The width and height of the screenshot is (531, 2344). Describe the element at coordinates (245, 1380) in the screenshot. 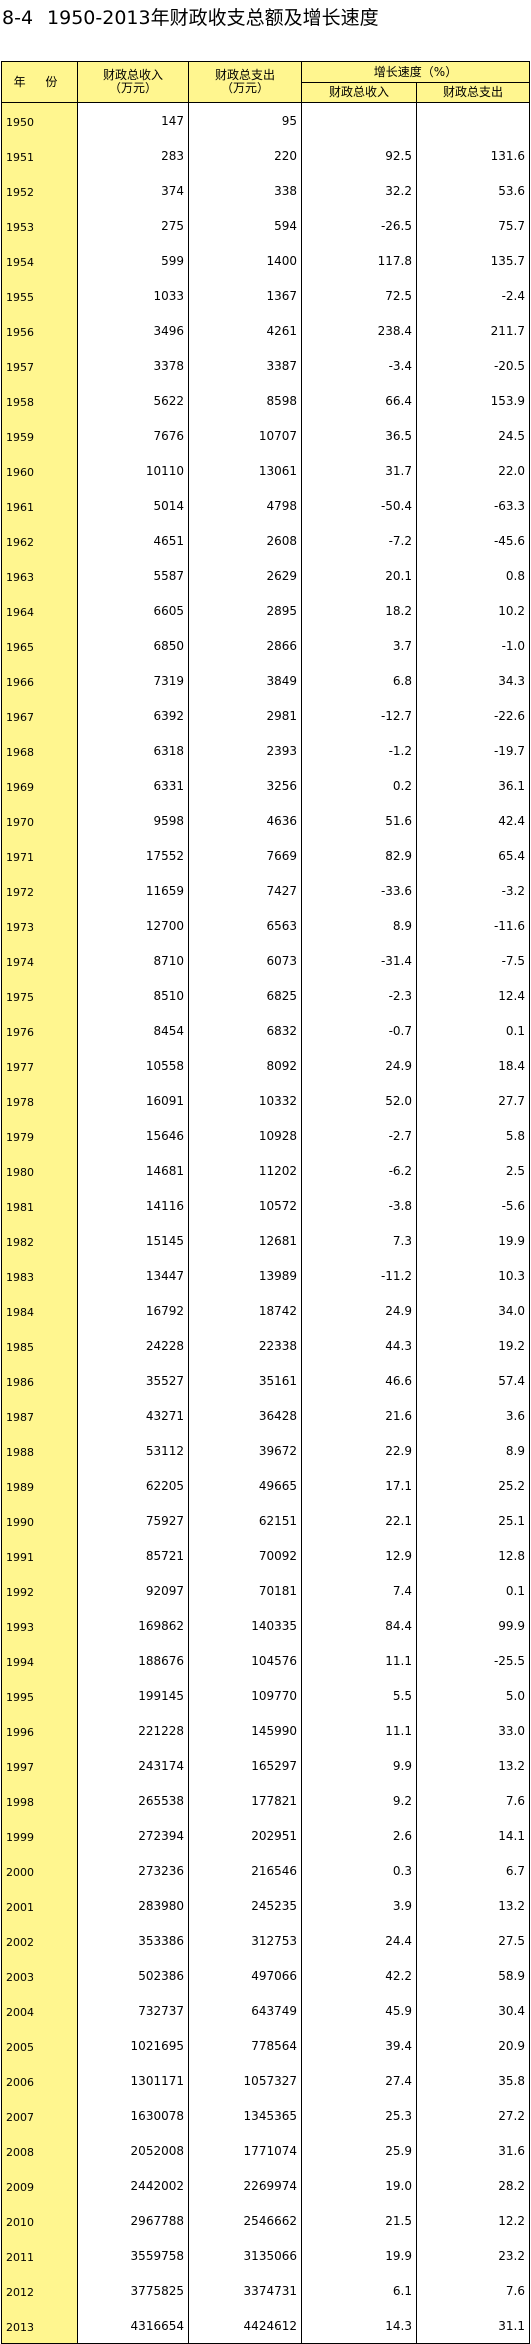

I see `expenditure-cell: 35161` at that location.